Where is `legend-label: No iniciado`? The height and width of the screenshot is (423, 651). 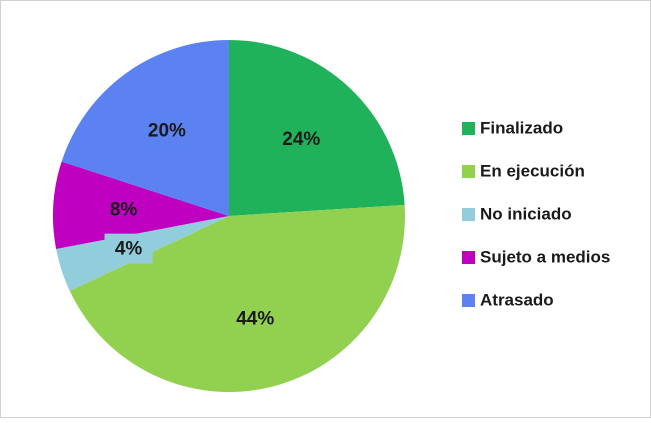
legend-label: No iniciado is located at coordinates (526, 213).